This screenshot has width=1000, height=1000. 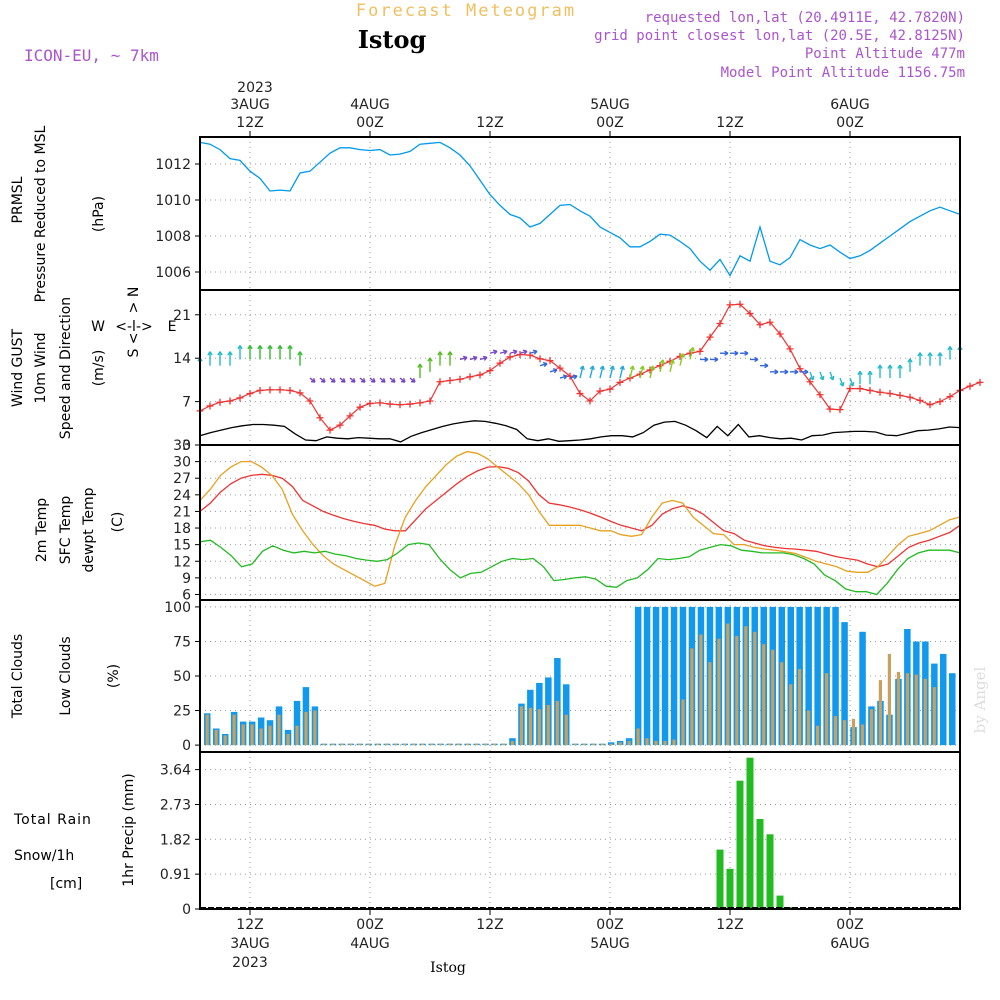 I want to click on wind-line, so click(x=580, y=431).